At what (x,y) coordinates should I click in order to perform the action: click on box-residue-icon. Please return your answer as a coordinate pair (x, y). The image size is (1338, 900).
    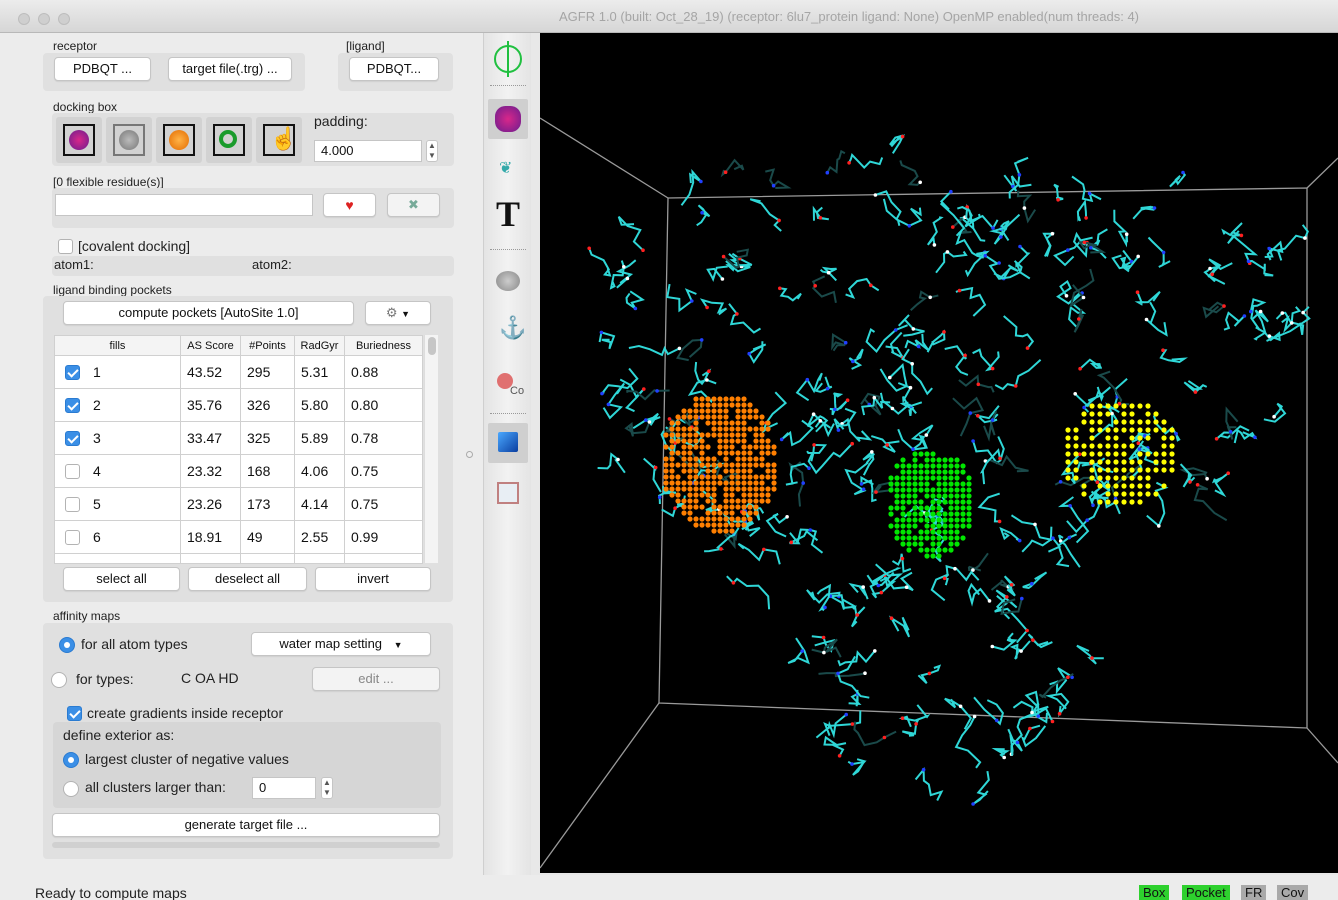
    Looking at the image, I should click on (229, 140).